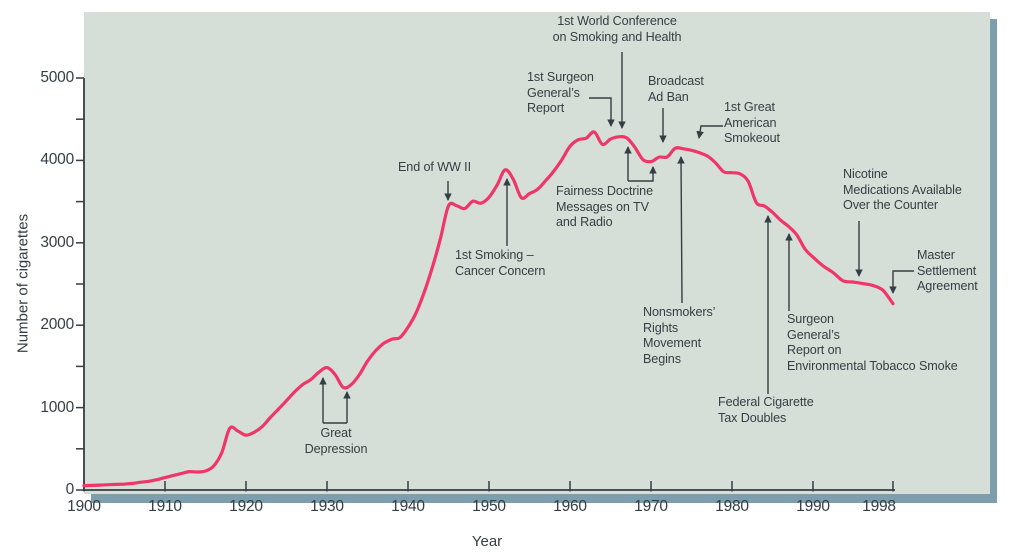 This screenshot has height=559, width=1024. I want to click on x-tick-label: 1920, so click(246, 506).